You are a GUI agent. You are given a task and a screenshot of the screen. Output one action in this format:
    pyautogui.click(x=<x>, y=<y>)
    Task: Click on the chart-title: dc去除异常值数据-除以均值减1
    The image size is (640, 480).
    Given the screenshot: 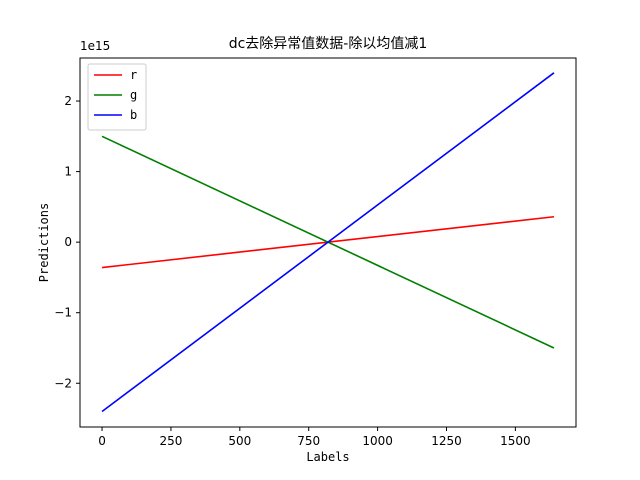 What is the action you would take?
    pyautogui.click(x=328, y=44)
    